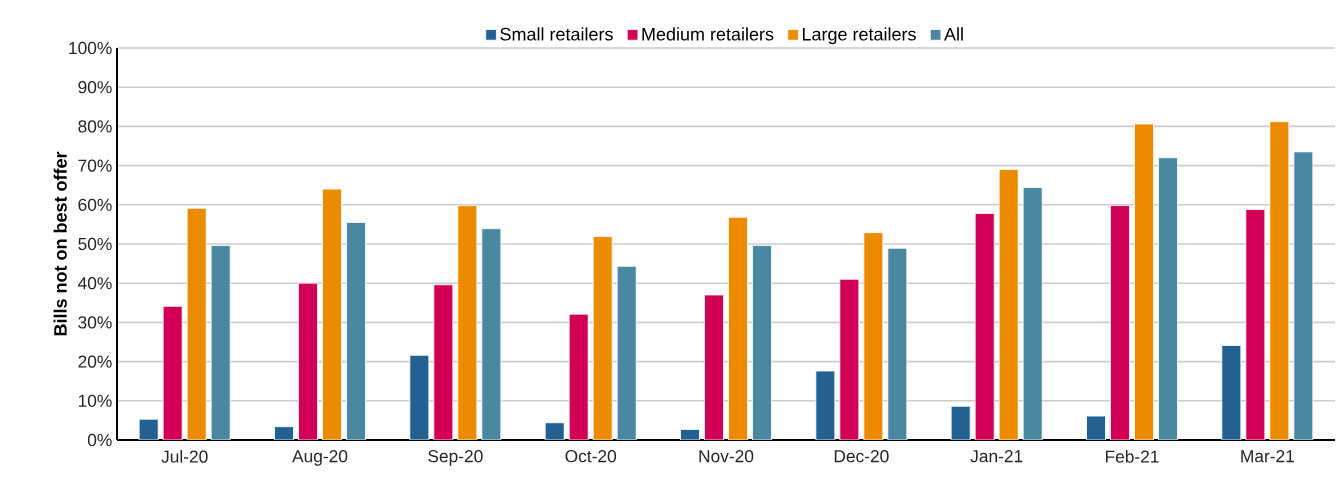 This screenshot has width=1338, height=479. What do you see at coordinates (95, 361) in the screenshot?
I see `y-tick-label: 20%` at bounding box center [95, 361].